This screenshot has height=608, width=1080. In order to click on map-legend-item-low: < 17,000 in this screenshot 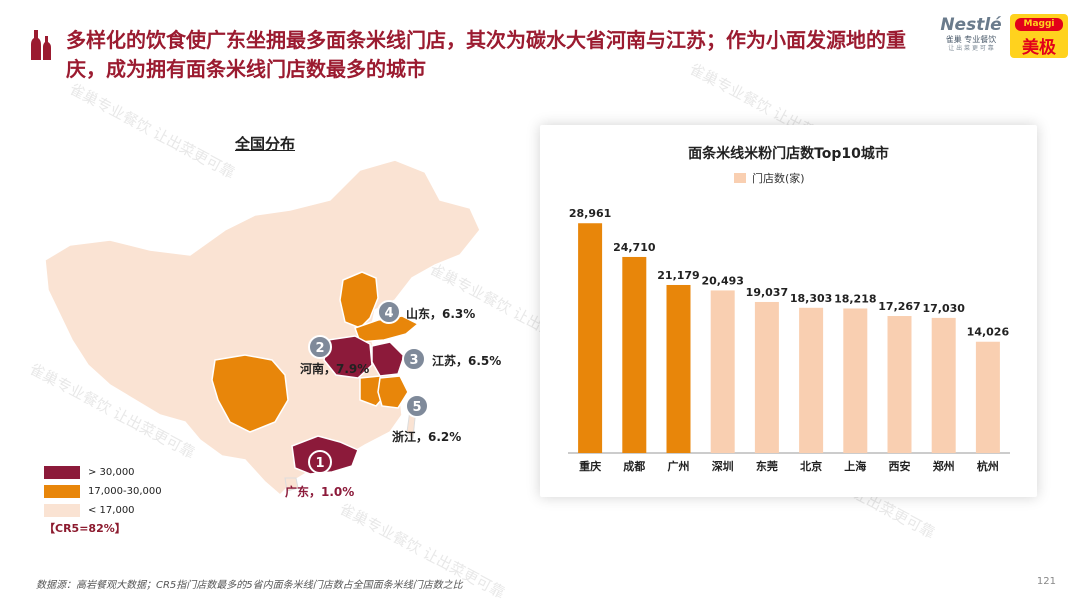, I will do `click(89, 510)`.